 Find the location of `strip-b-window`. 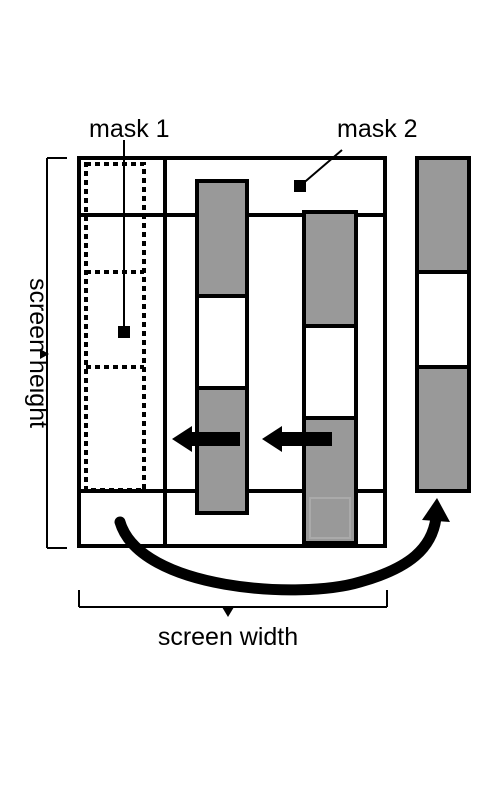

strip-b-window is located at coordinates (330, 372).